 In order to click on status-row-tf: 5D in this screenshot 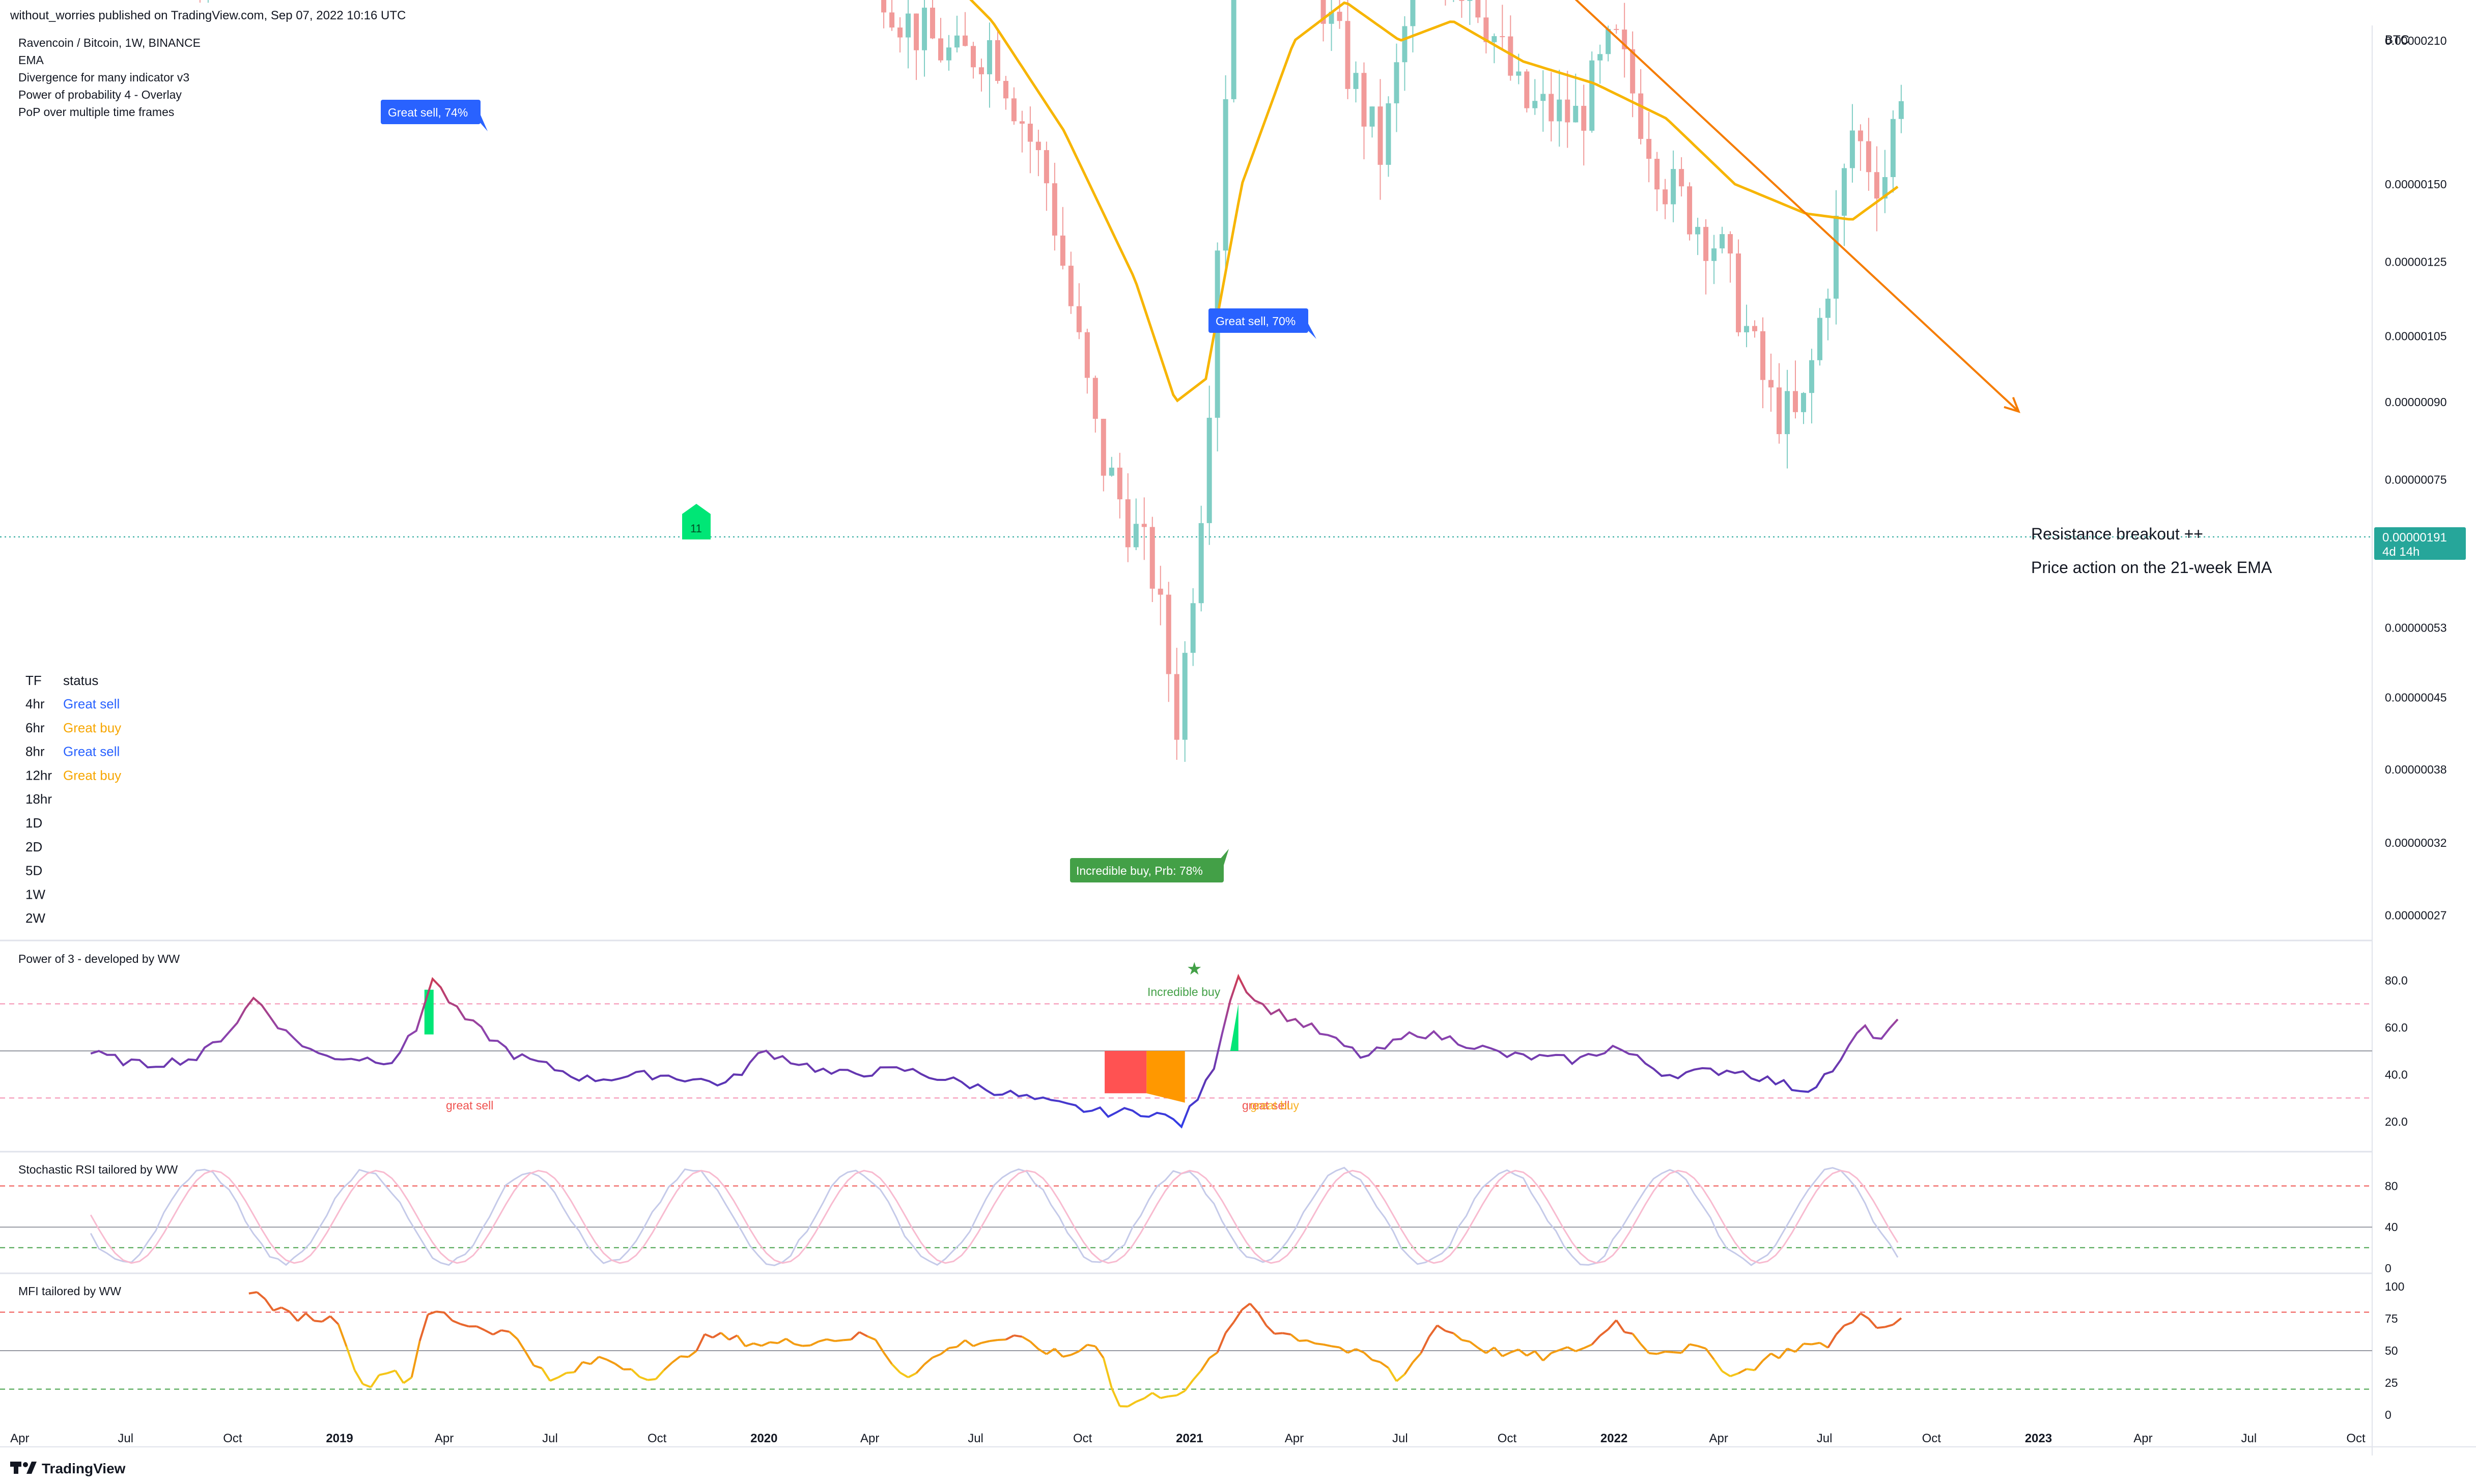, I will do `click(33, 871)`.